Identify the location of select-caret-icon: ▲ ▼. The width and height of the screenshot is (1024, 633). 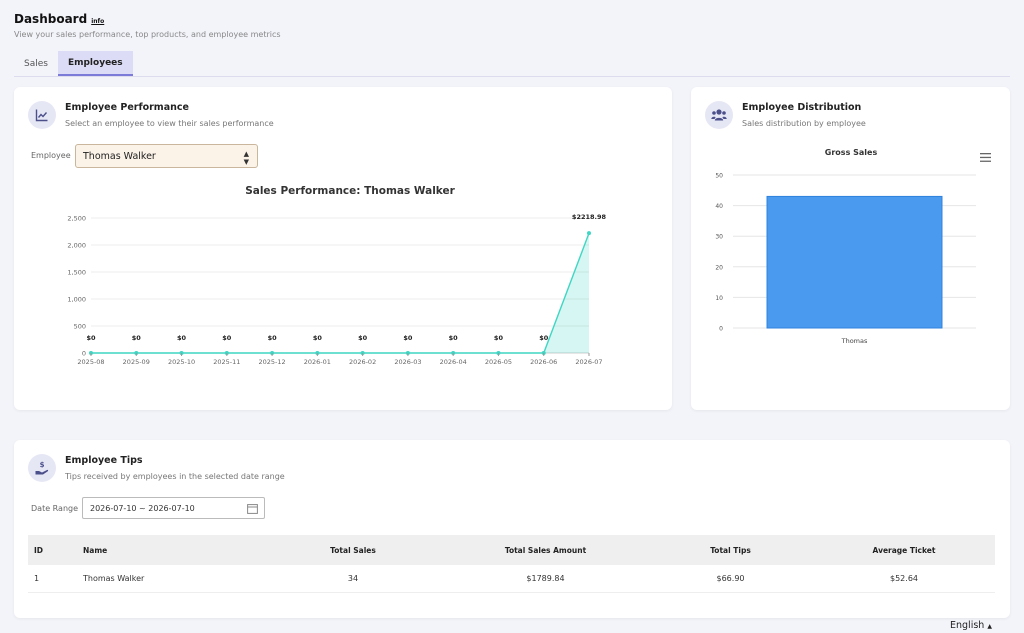
(246, 158).